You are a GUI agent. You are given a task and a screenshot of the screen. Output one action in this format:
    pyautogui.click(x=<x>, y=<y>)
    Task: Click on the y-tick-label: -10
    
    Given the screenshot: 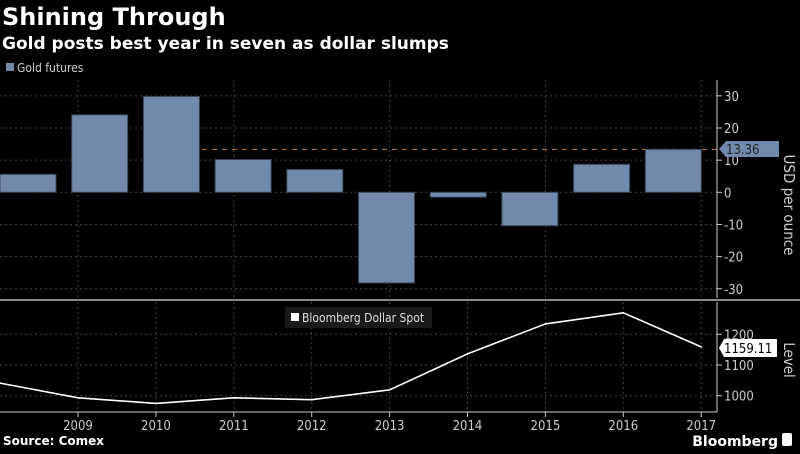 What is the action you would take?
    pyautogui.click(x=733, y=225)
    